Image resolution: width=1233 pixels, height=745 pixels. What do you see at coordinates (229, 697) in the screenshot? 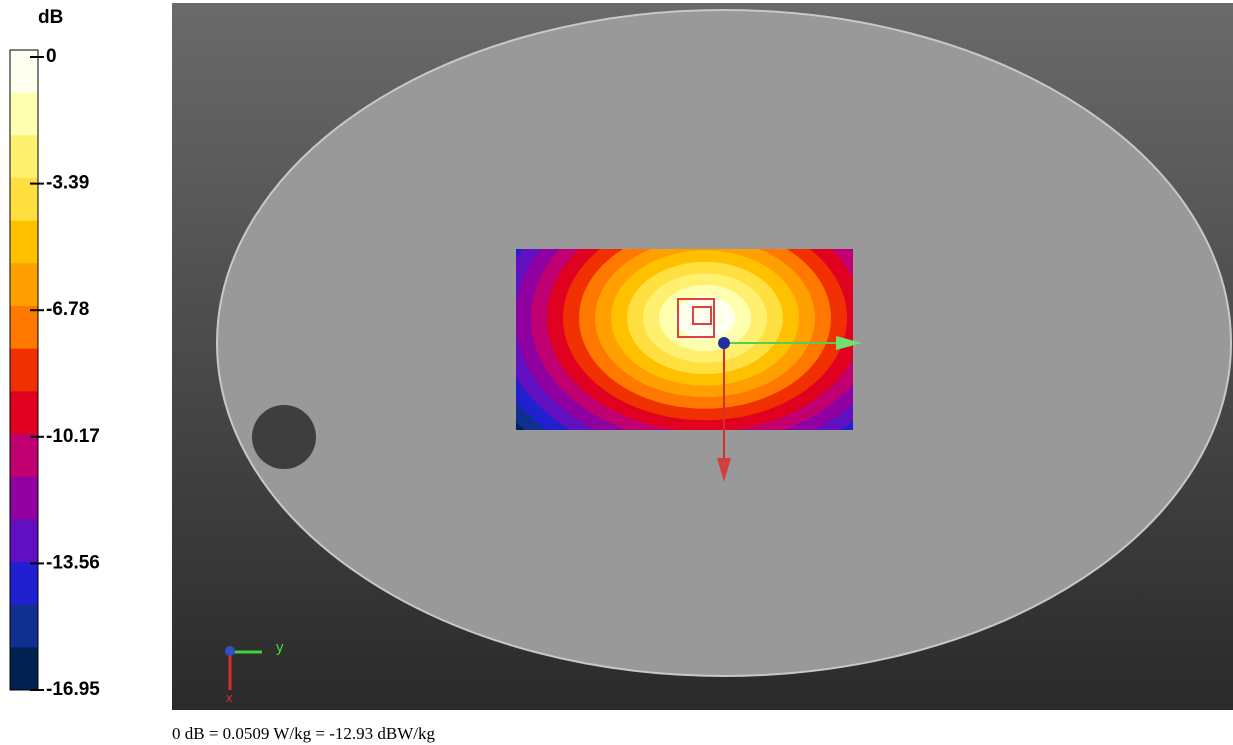
I see `icon-x-label: x` at bounding box center [229, 697].